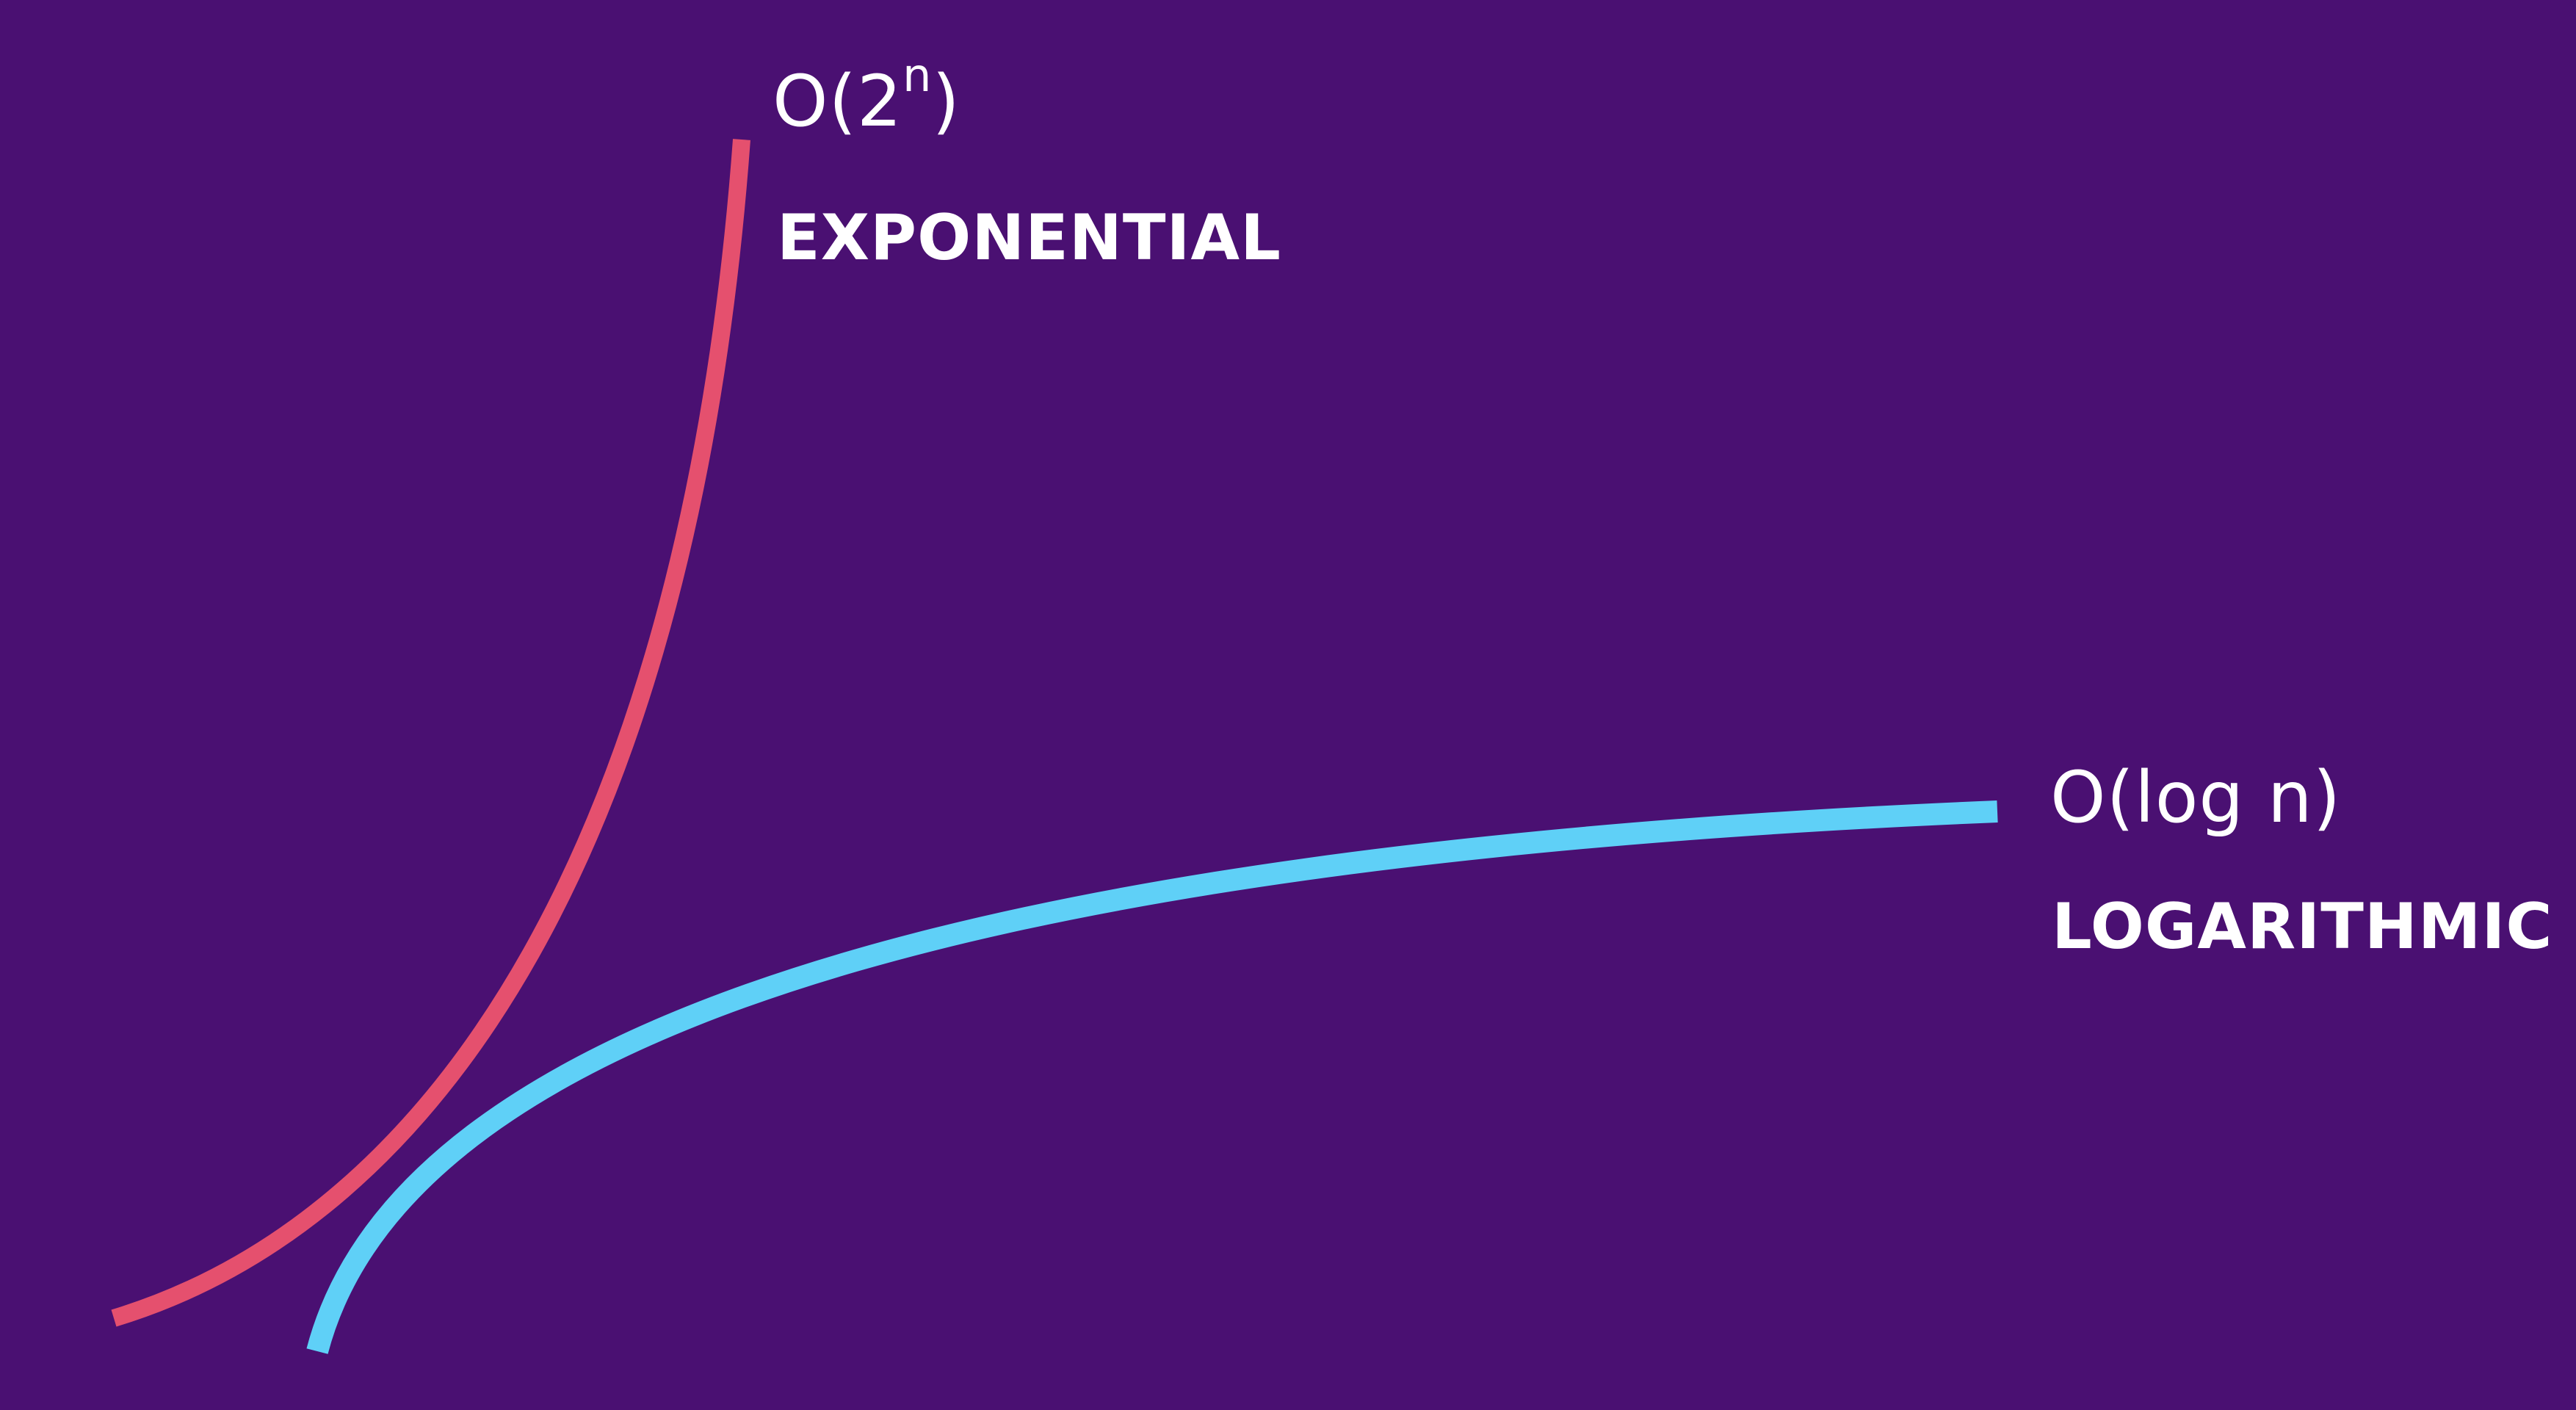 This screenshot has height=1410, width=2576. I want to click on logarithmic-label: LOGARITHMIC, so click(2302, 927).